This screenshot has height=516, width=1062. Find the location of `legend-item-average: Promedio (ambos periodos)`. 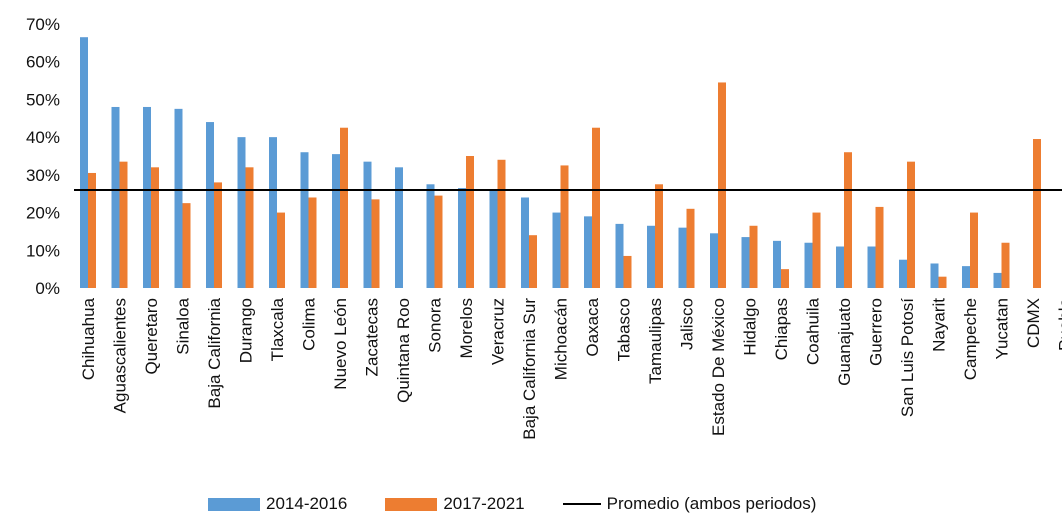

legend-item-average: Promedio (ambos periodos) is located at coordinates (689, 504).